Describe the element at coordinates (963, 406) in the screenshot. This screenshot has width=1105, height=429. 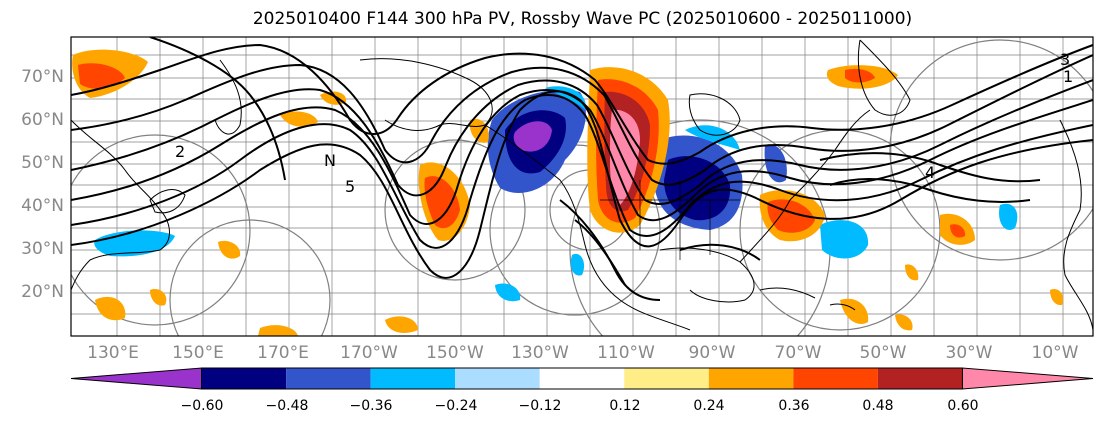
I see `colorbar-label-060: 0.60` at that location.